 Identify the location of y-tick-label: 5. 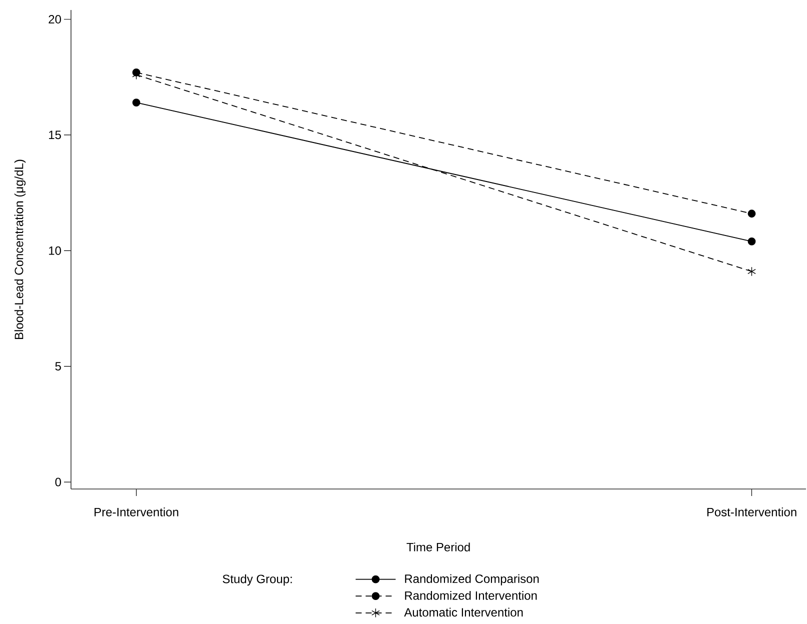
(58, 366).